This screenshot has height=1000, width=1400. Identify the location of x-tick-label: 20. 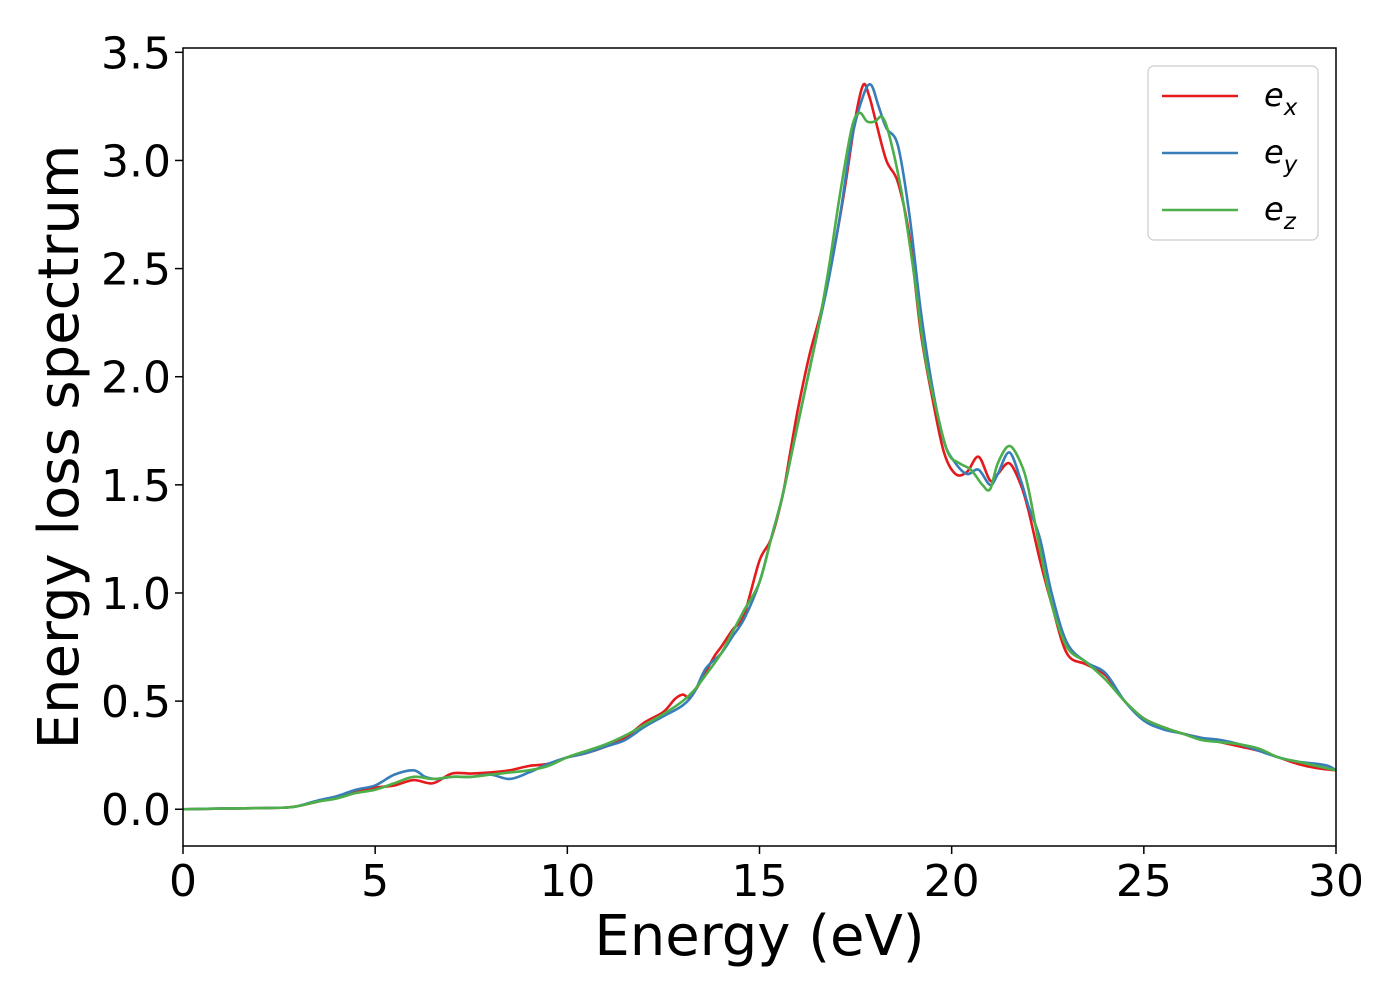
(952, 881).